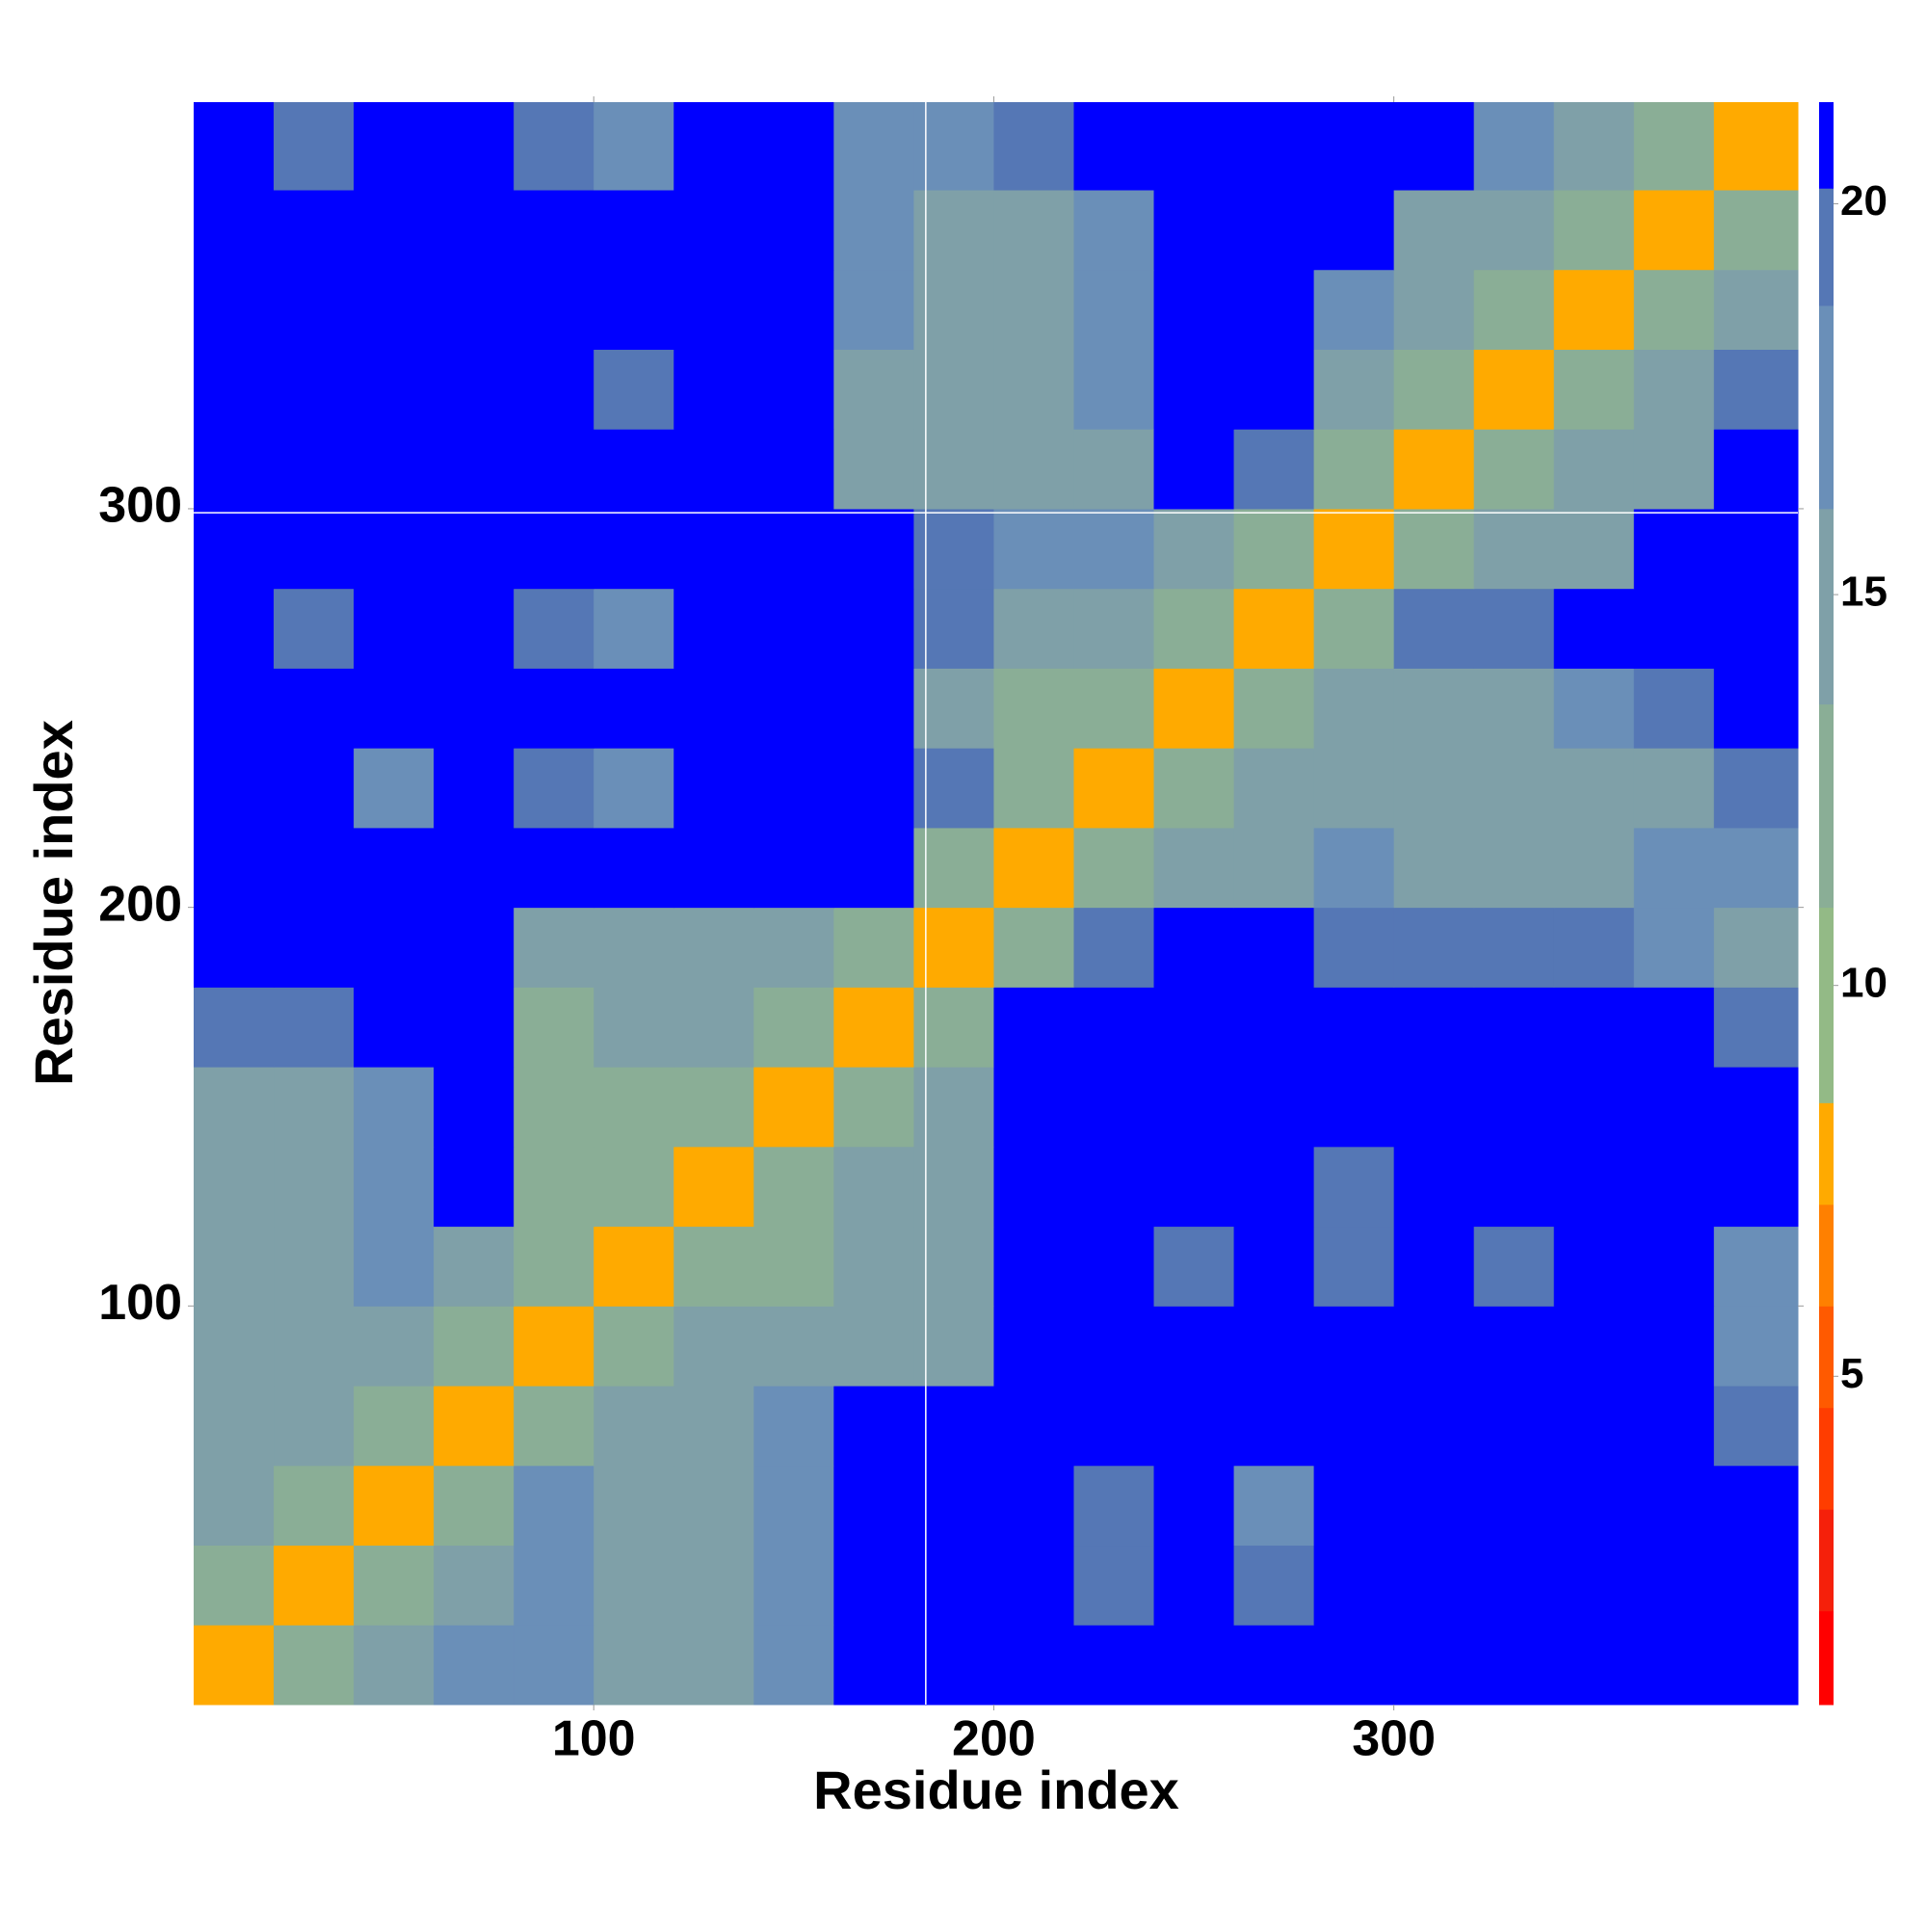 This screenshot has width=1927, height=1932. I want to click on y-axis-label: Residue index, so click(53, 903).